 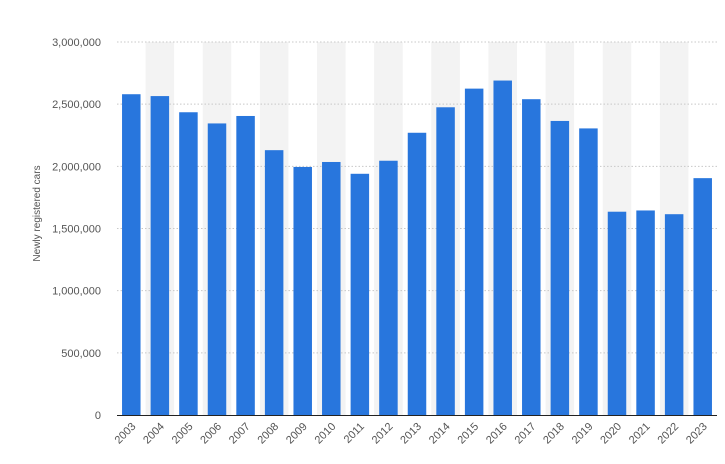 What do you see at coordinates (497, 434) in the screenshot?
I see `x-tick-label: 2016` at bounding box center [497, 434].